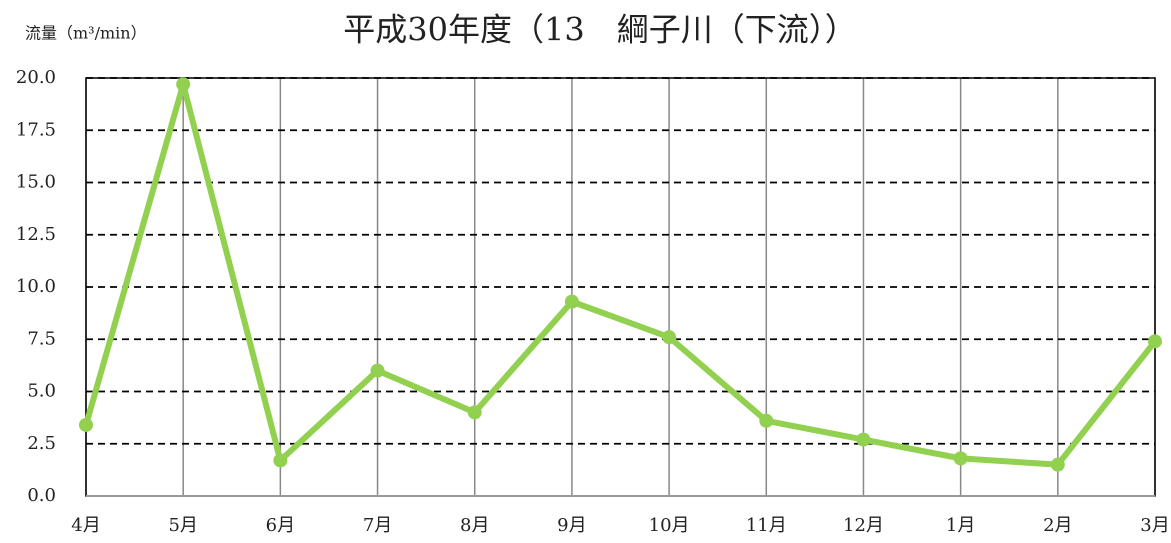 This screenshot has width=1171, height=543. Describe the element at coordinates (960, 525) in the screenshot. I see `x-tick-label: 1月` at that location.